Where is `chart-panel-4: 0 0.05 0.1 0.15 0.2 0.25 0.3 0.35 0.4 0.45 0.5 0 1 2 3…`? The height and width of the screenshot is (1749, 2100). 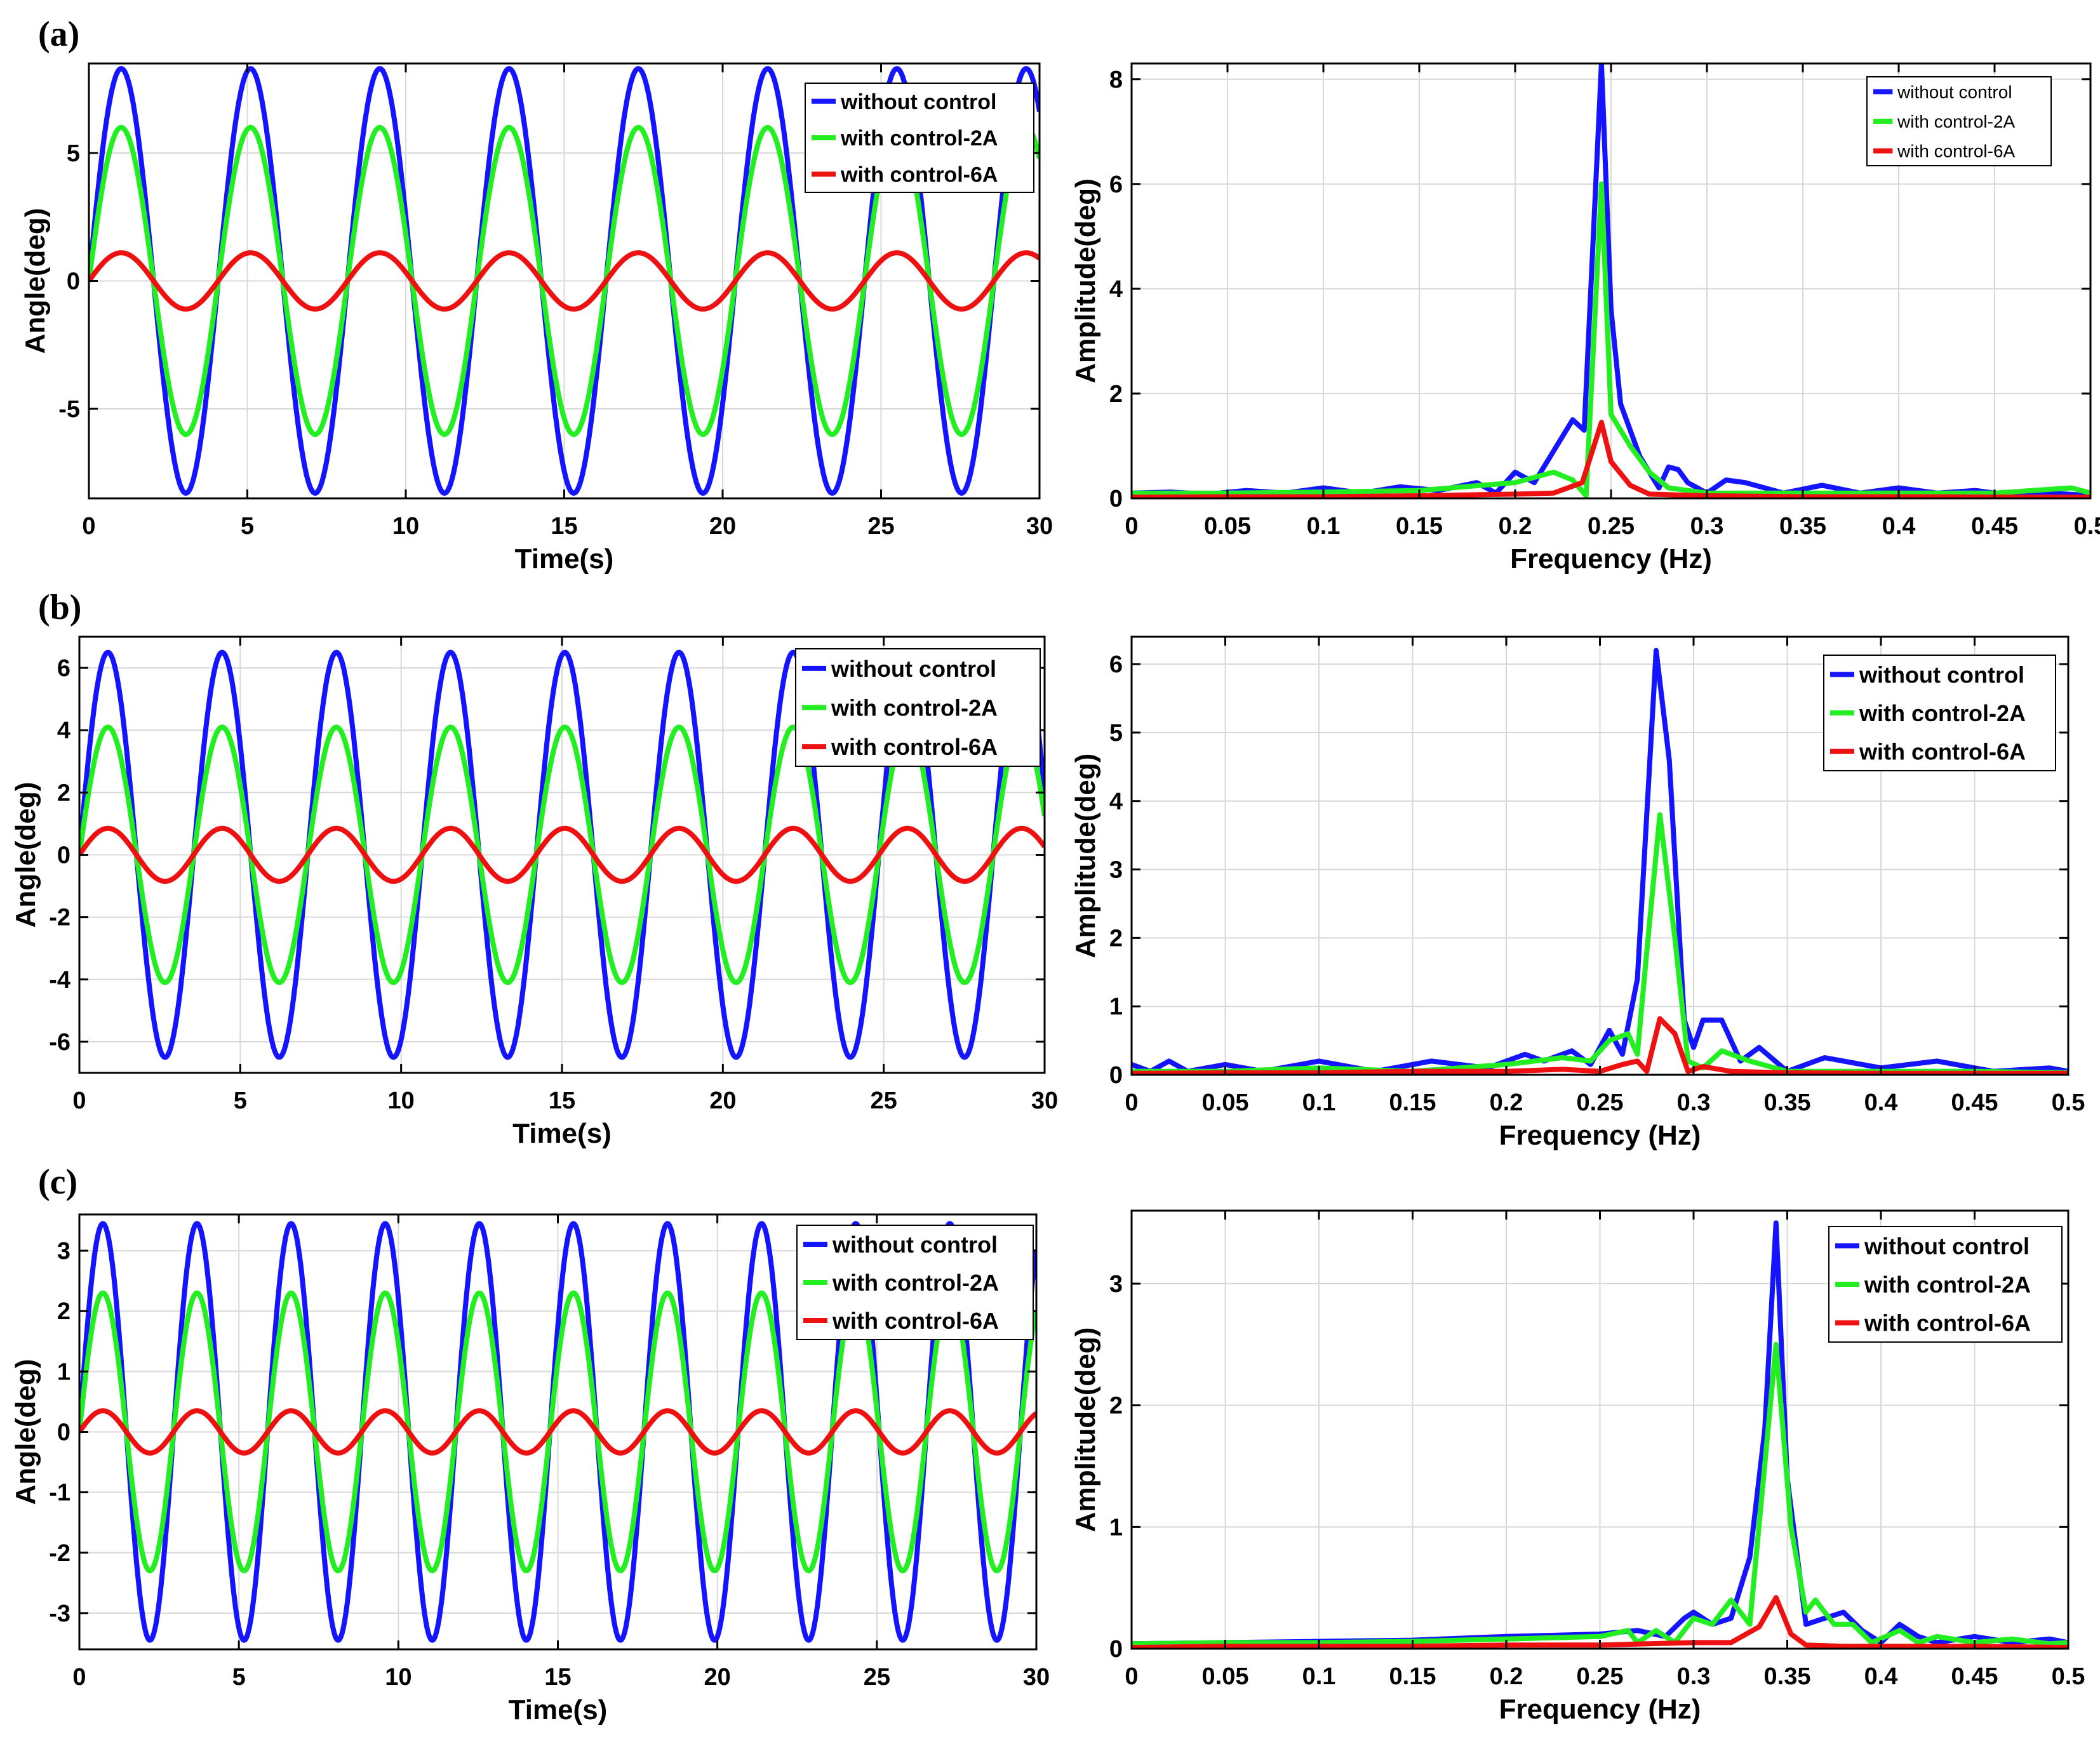 chart-panel-4: 0 0.05 0.1 0.15 0.2 0.25 0.3 0.35 0.4 0.45 0.5 0 1 2 3… is located at coordinates (1577, 893).